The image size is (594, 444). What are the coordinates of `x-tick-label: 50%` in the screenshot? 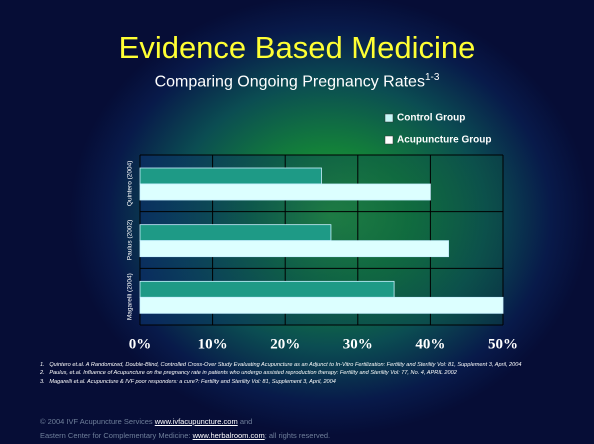 It's located at (503, 344).